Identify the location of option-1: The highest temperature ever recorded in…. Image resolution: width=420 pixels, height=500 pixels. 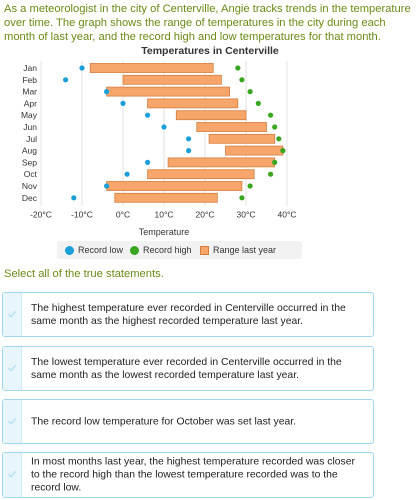
(188, 314).